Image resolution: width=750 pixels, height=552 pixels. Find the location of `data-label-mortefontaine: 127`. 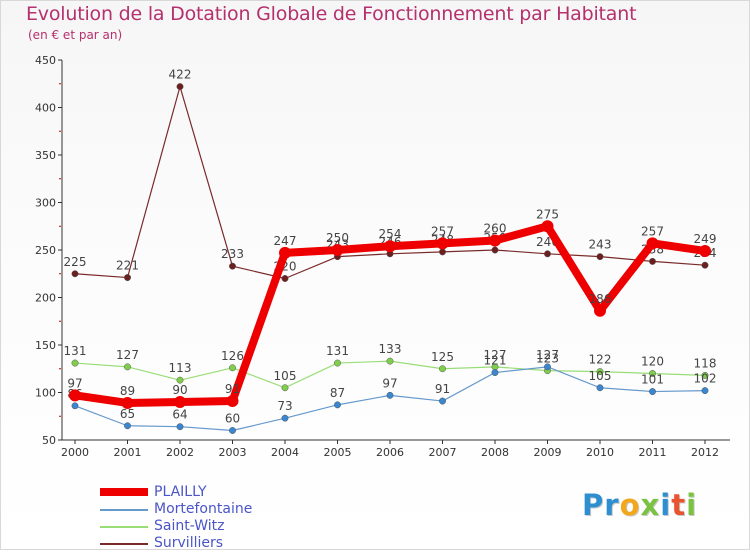

data-label-mortefontaine: 127 is located at coordinates (547, 355).